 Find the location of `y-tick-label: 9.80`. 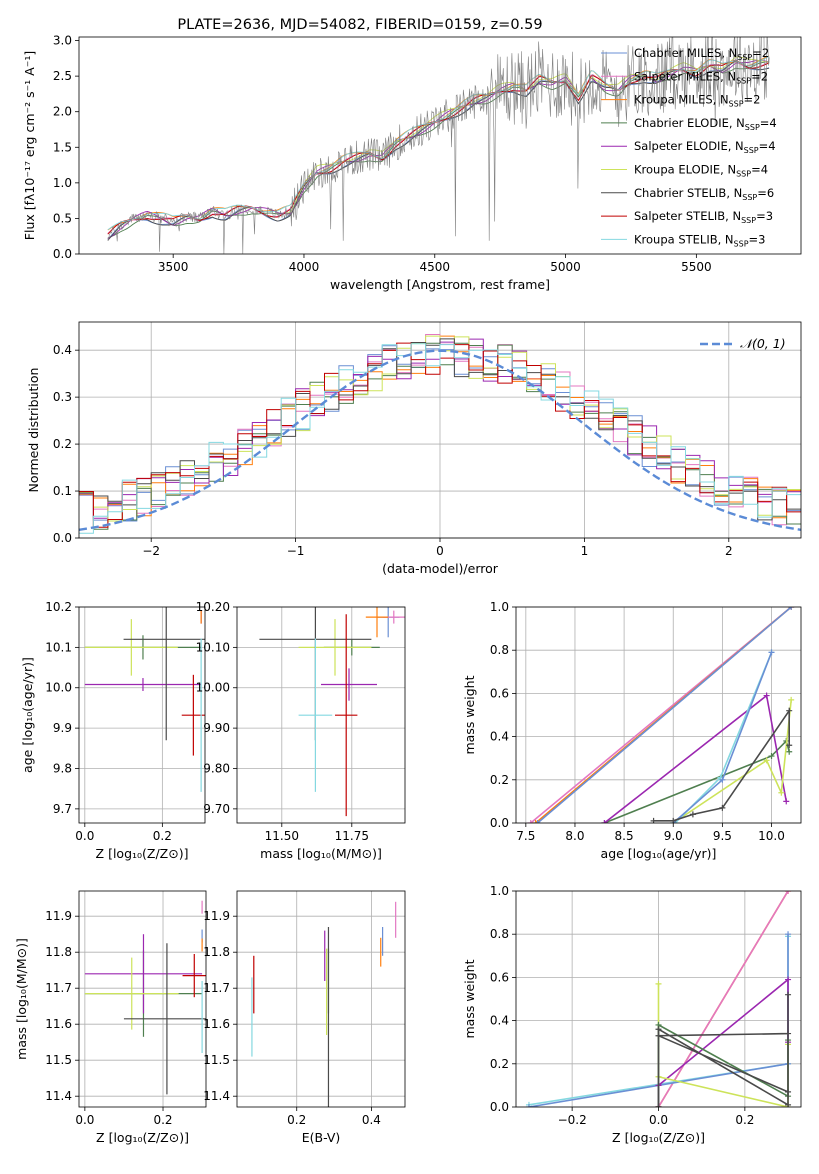

y-tick-label: 9.80 is located at coordinates (216, 768).